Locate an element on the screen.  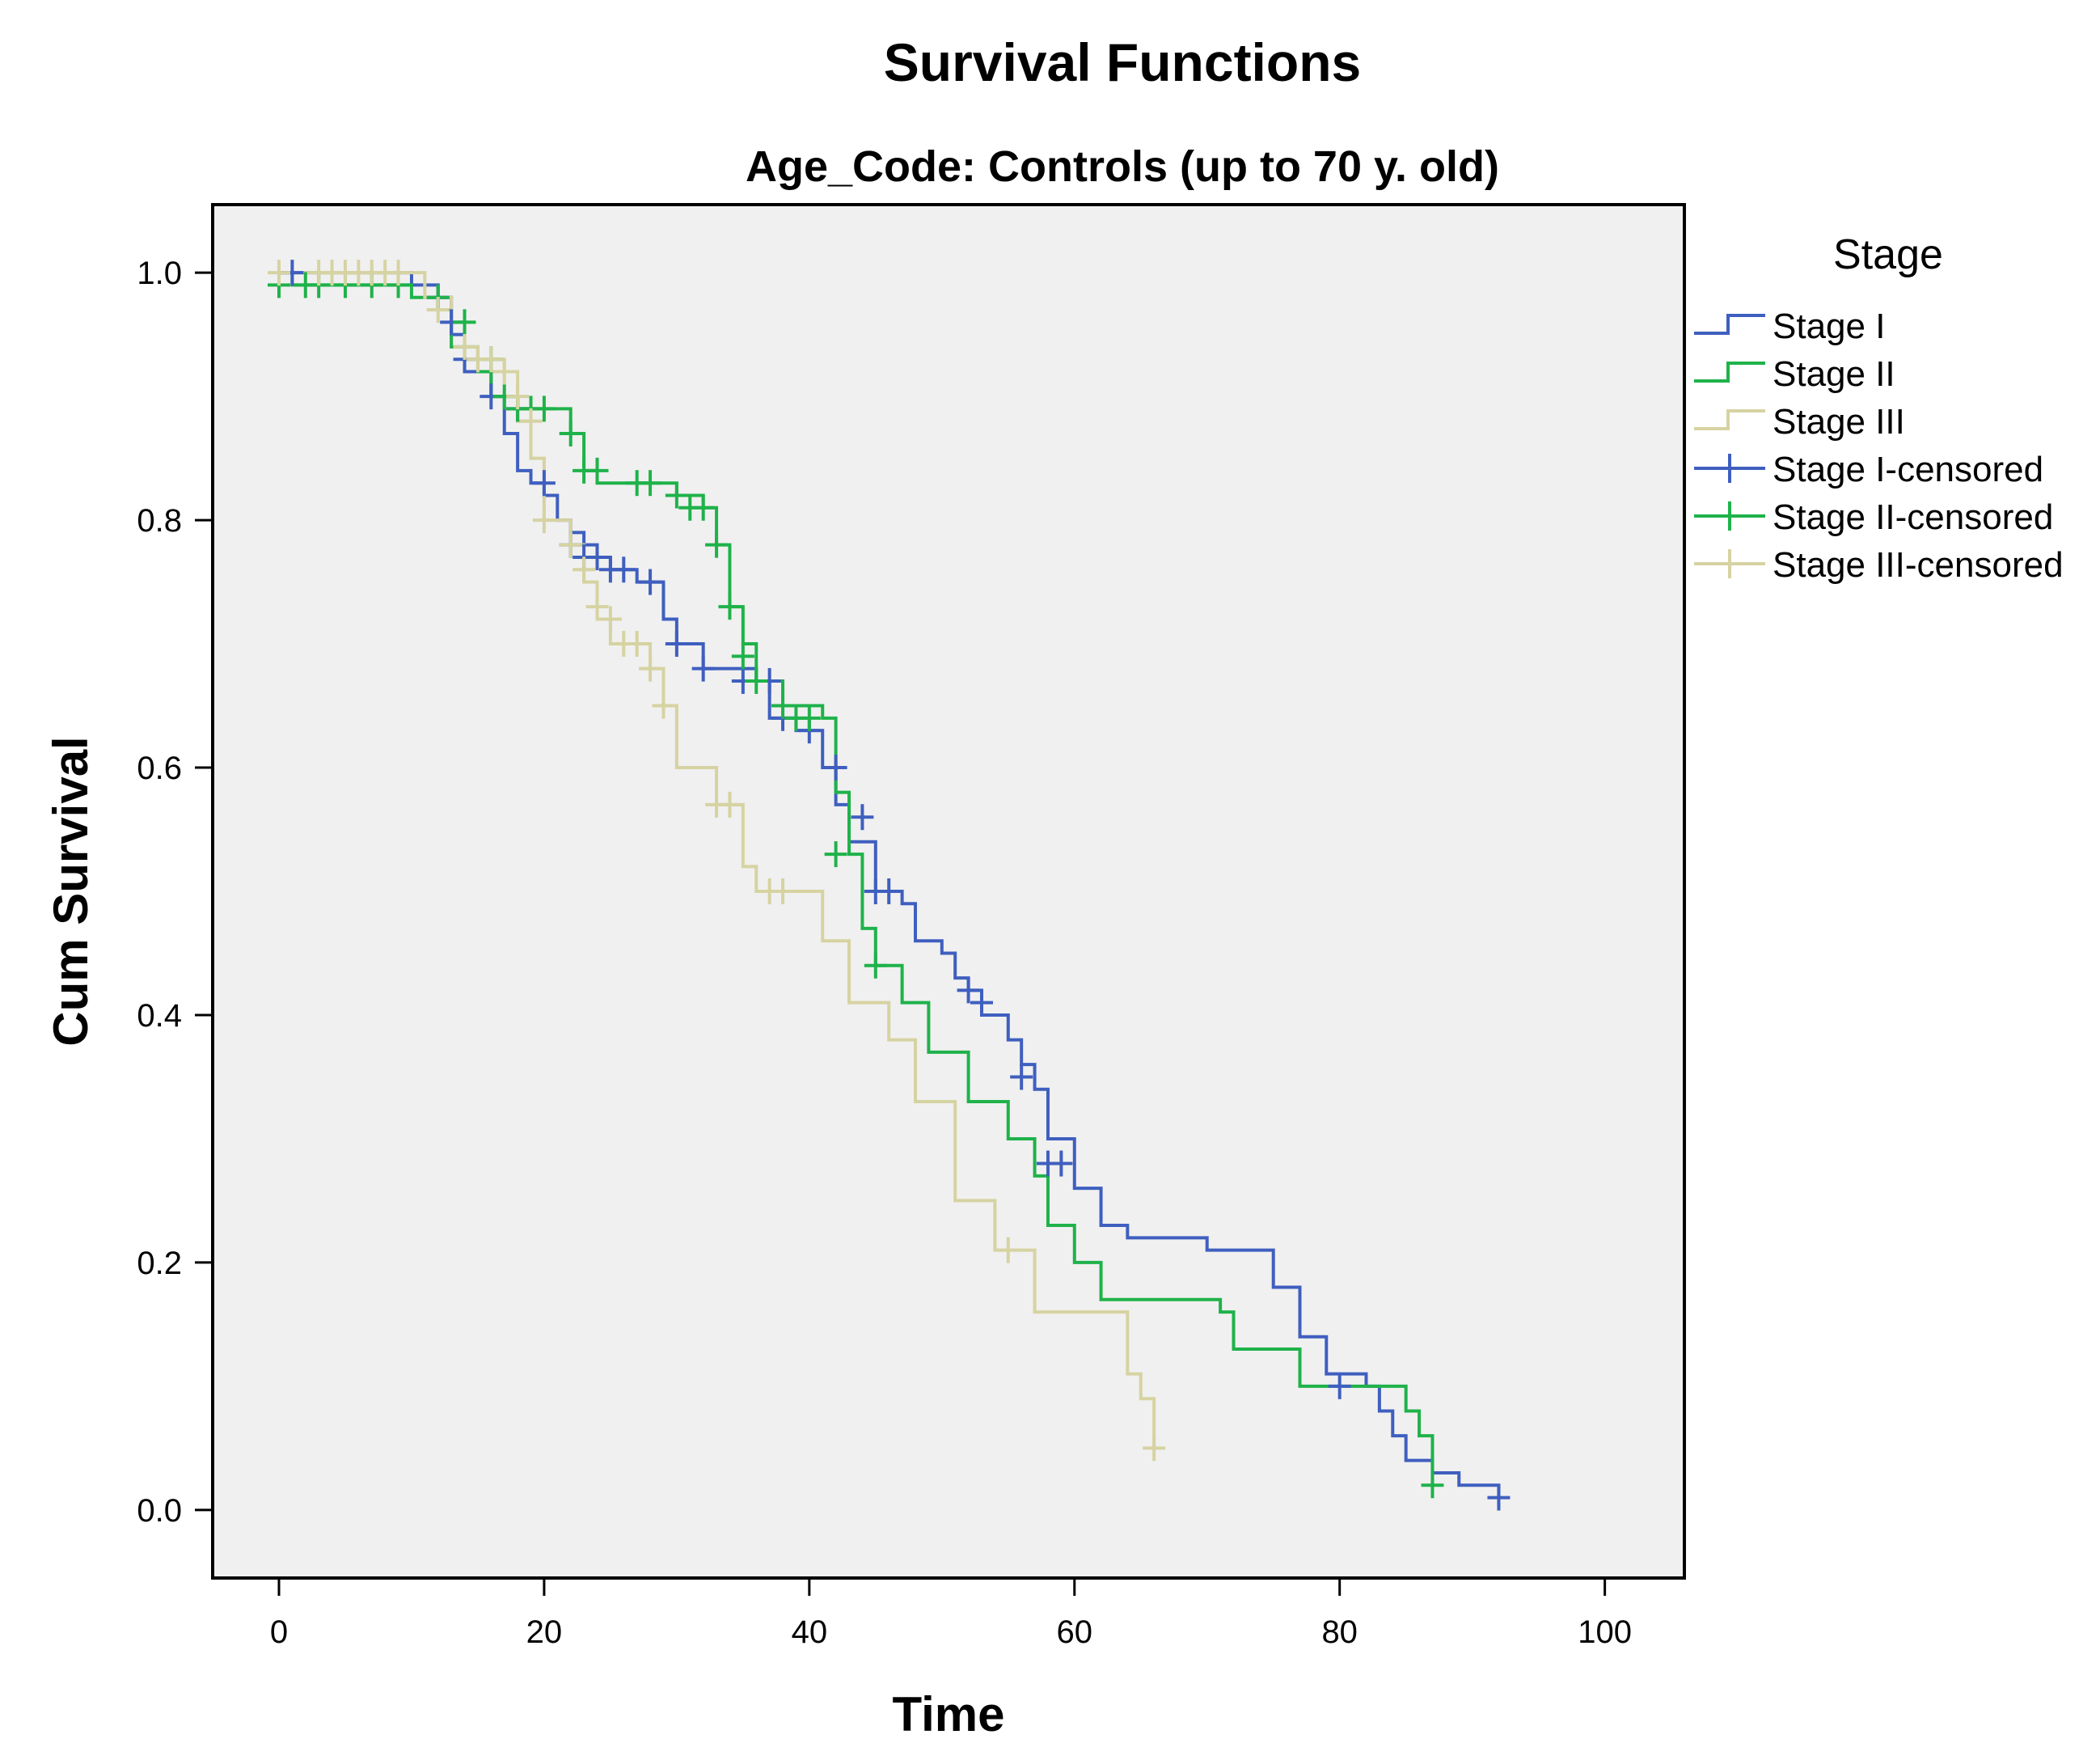
y-tick-label: 0.0 is located at coordinates (159, 1511).